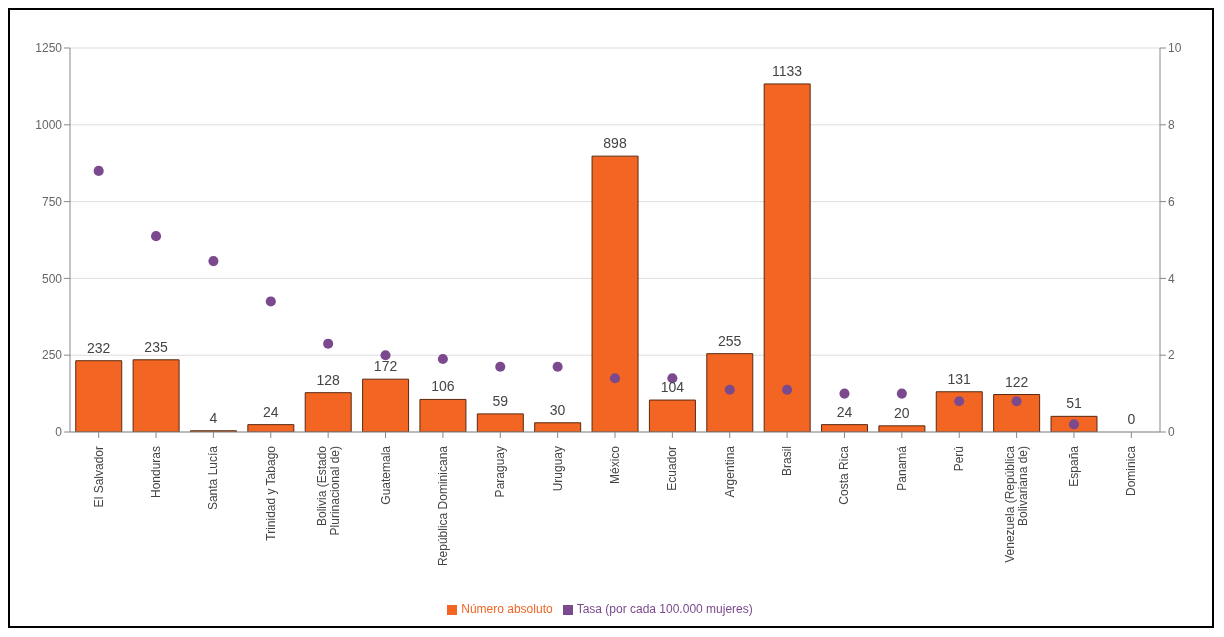 The image size is (1224, 637). I want to click on x-tick-label: El Salvador, so click(98, 477).